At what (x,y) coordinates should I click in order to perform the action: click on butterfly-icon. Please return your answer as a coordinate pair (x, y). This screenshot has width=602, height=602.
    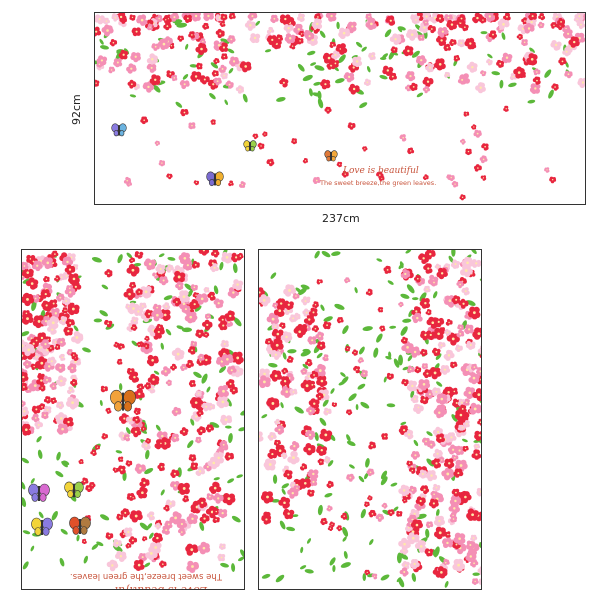
    Looking at the image, I should click on (123, 400).